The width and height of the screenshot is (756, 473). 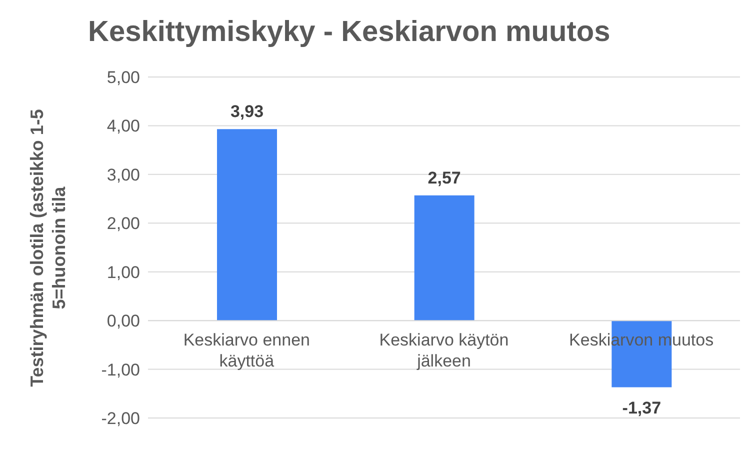 What do you see at coordinates (123, 272) in the screenshot?
I see `y-tick-label: 1,00` at bounding box center [123, 272].